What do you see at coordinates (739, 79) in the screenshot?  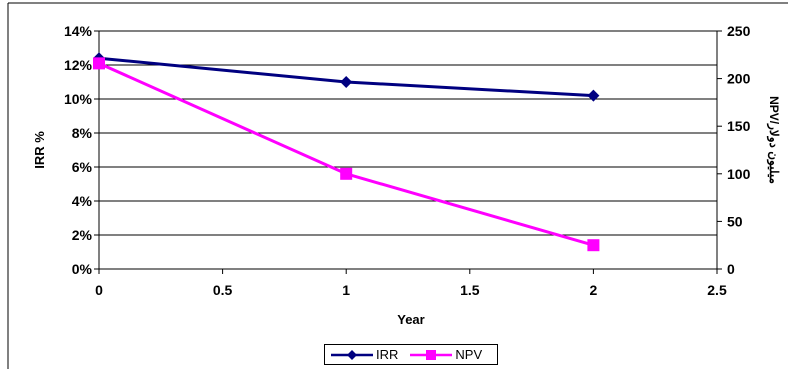 I see `y2-tick-label: 200` at bounding box center [739, 79].